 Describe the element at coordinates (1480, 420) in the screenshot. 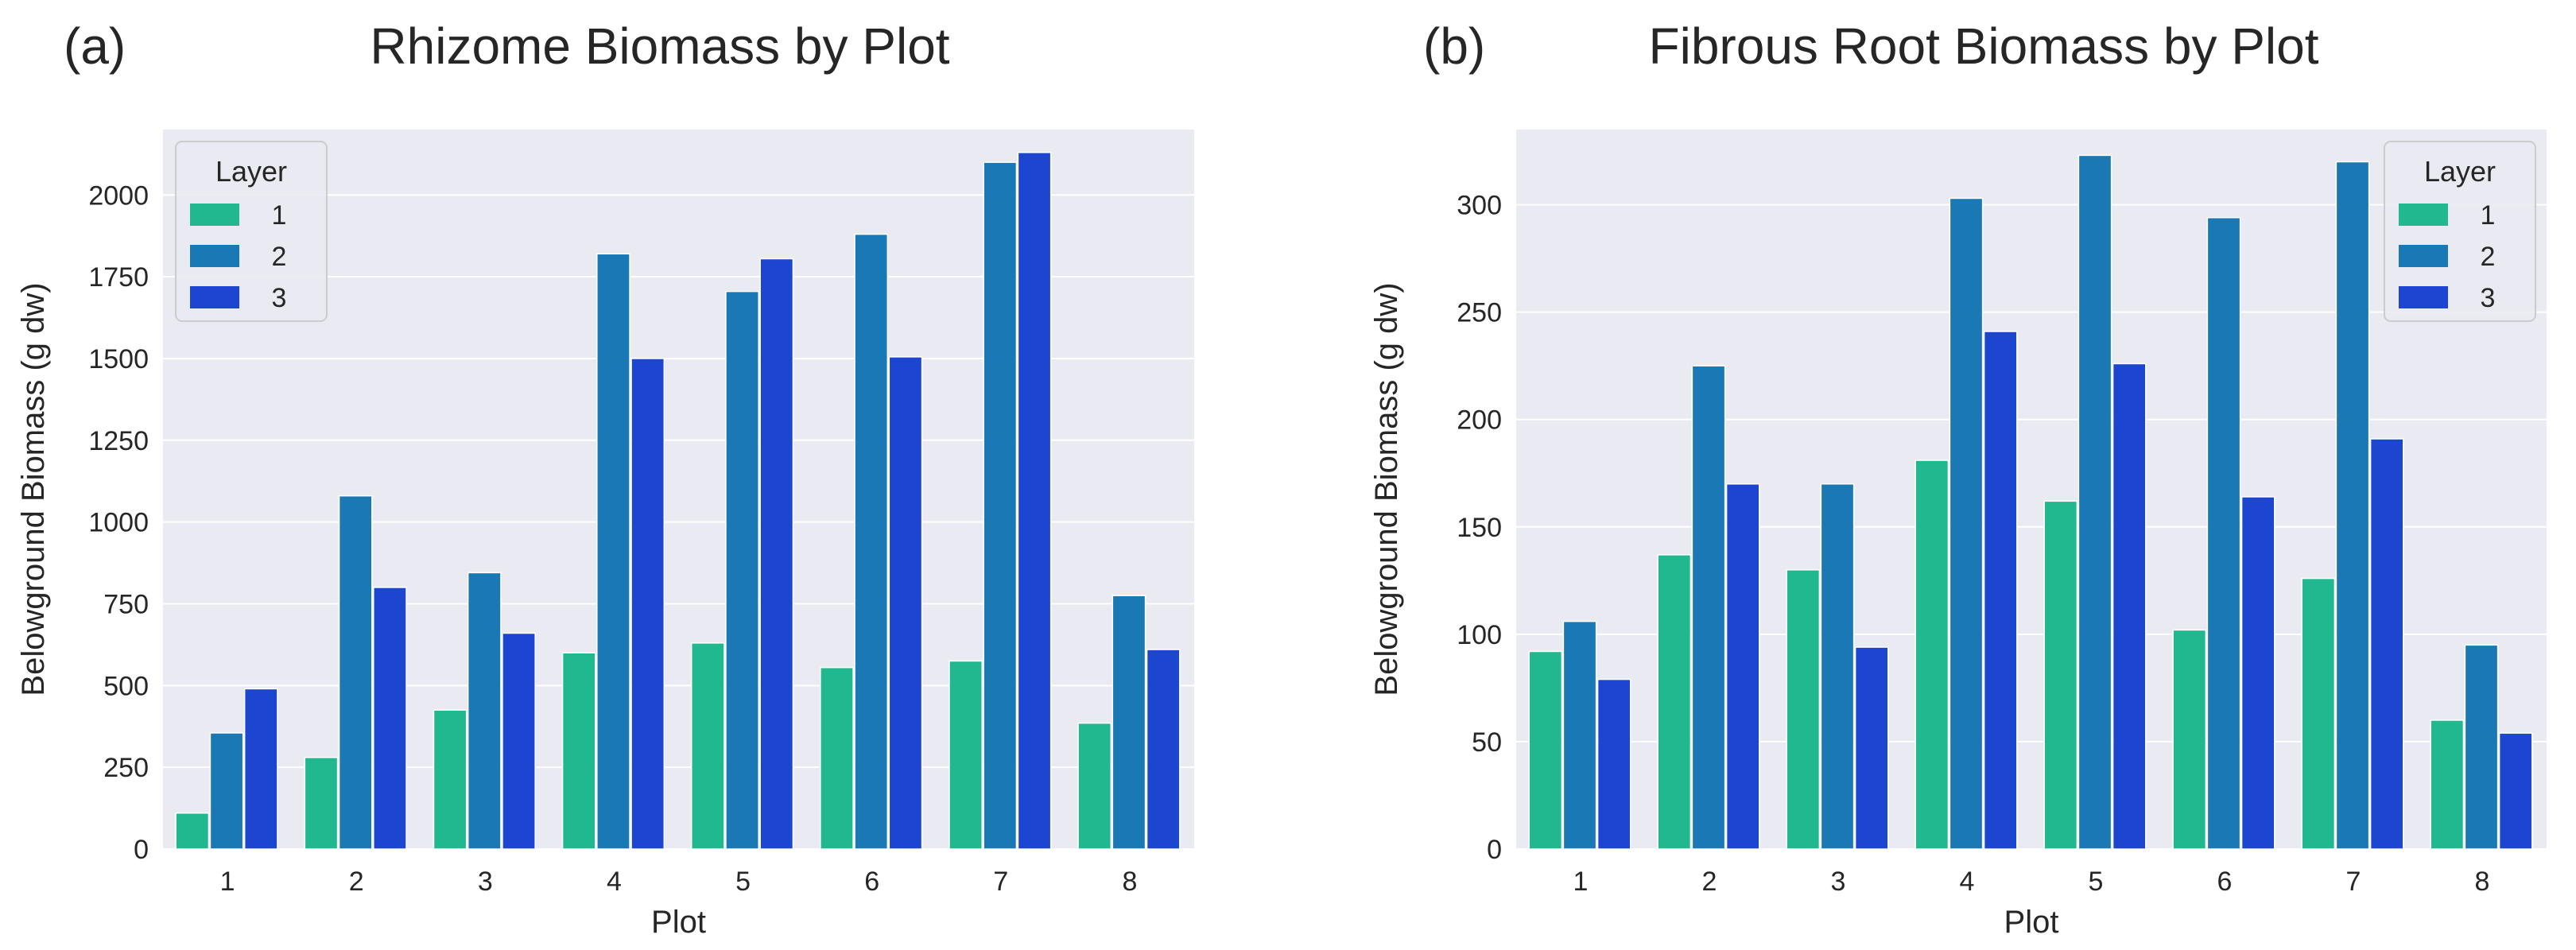

I see `y-tick-label: 200` at that location.